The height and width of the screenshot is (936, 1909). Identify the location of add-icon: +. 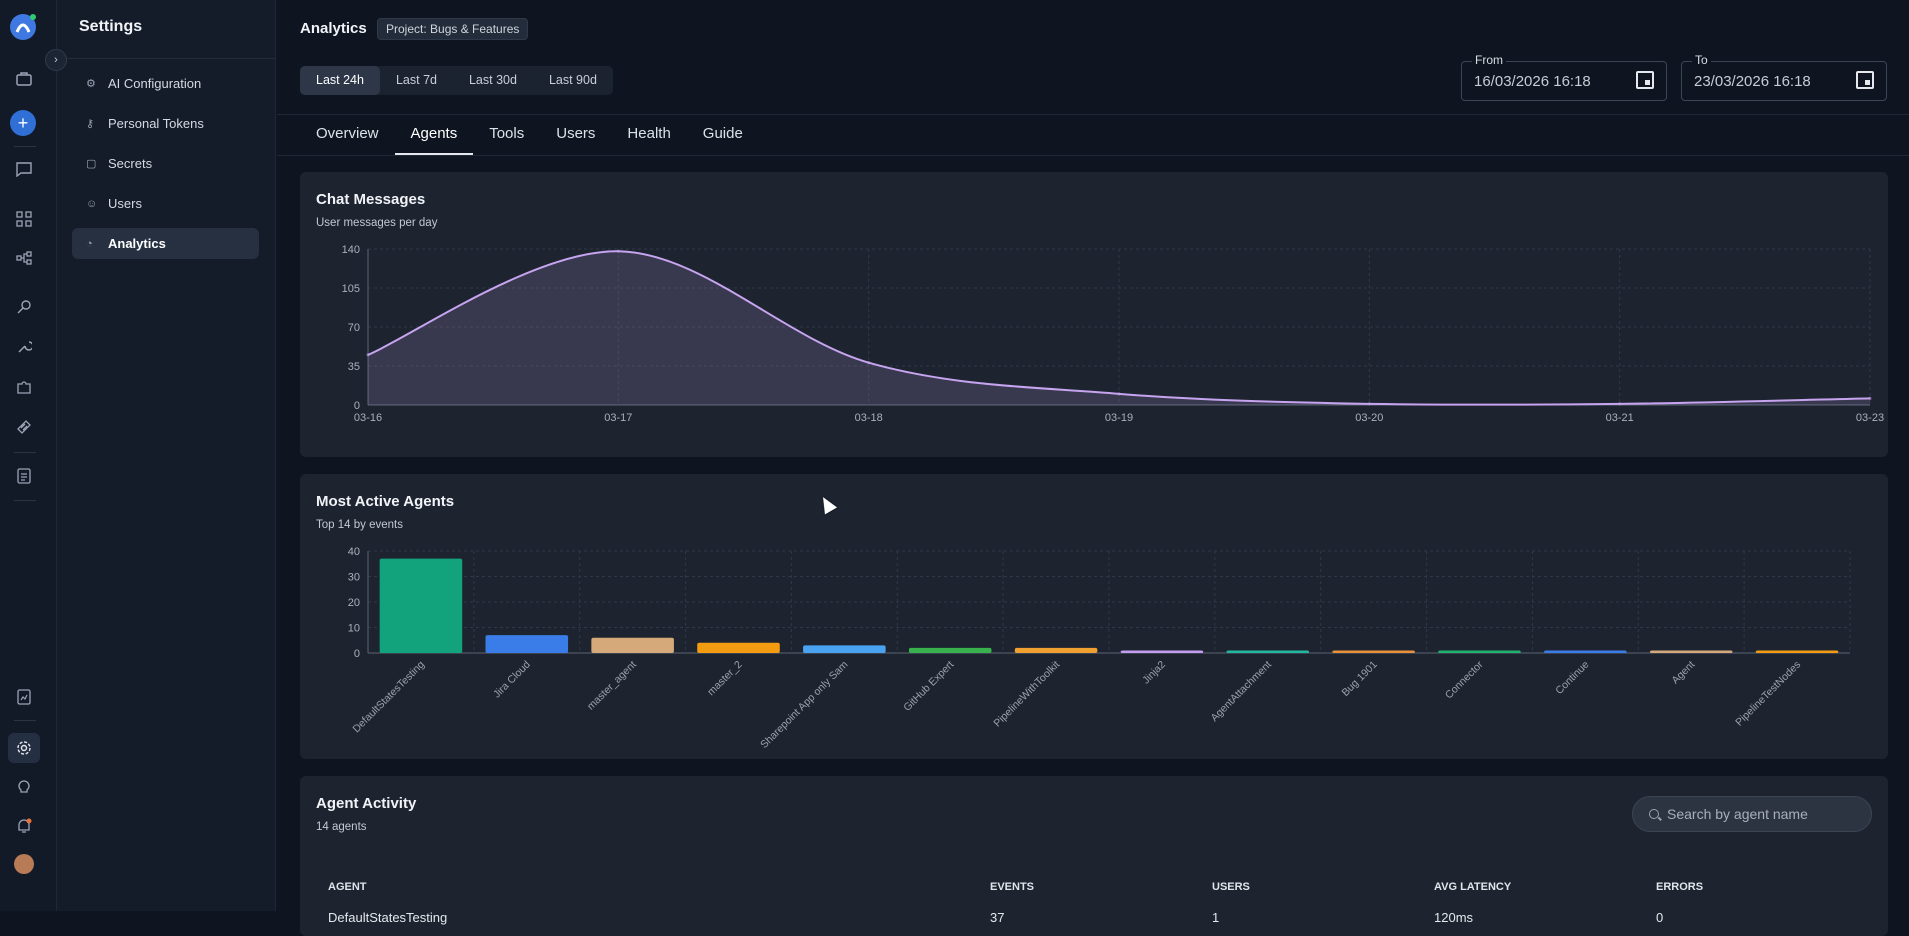
(23, 123).